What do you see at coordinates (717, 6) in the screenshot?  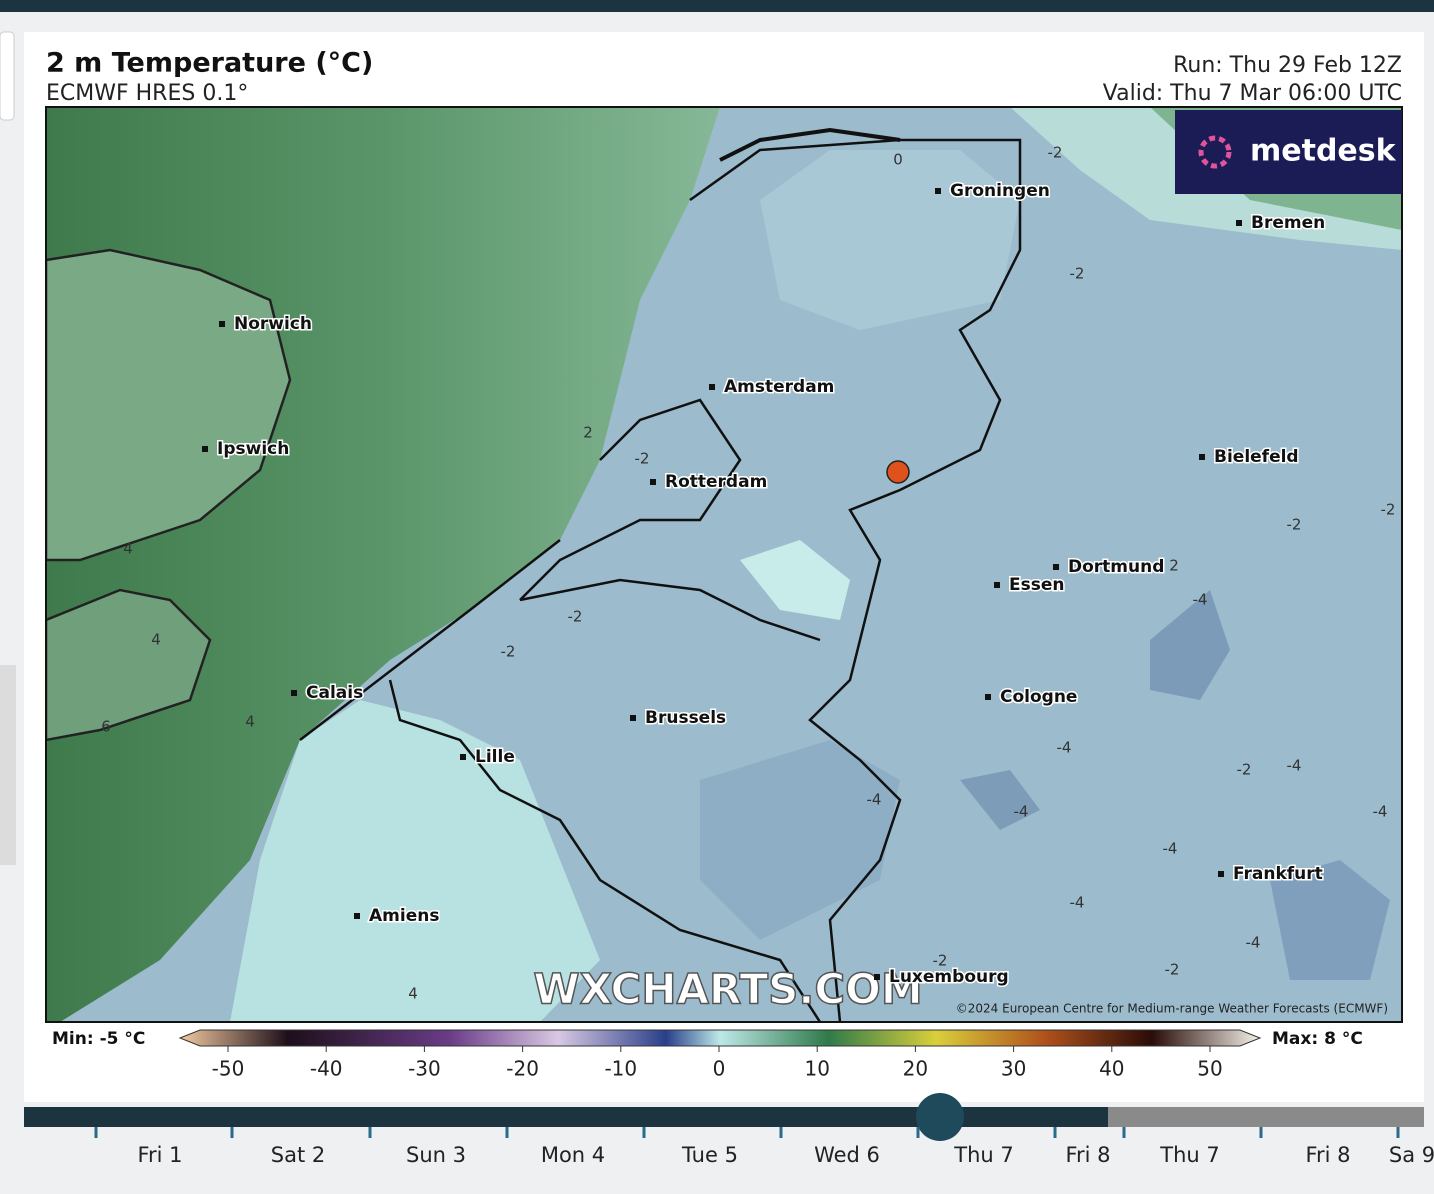 I see `top-bar` at bounding box center [717, 6].